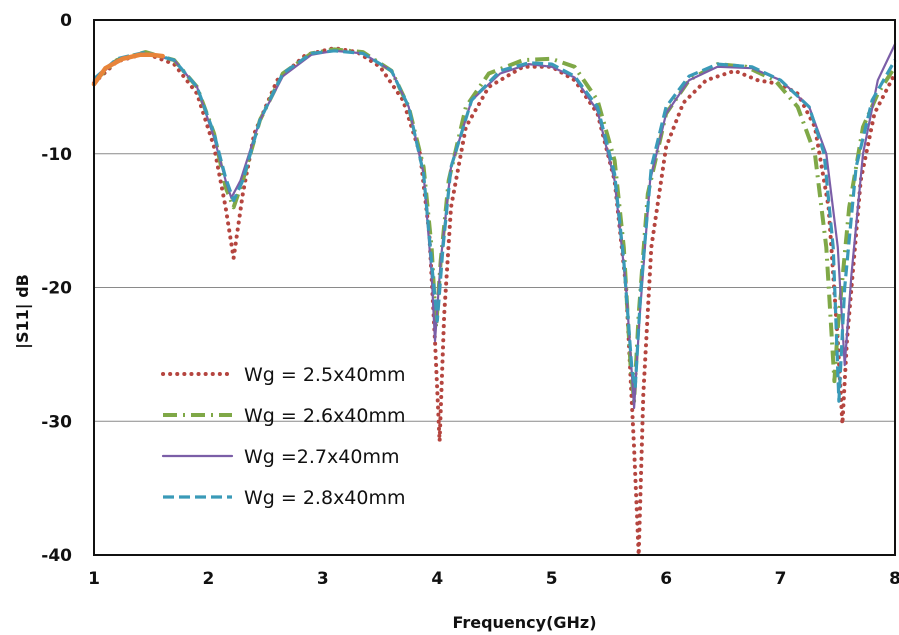 The width and height of the screenshot is (899, 635). Describe the element at coordinates (781, 579) in the screenshot. I see `x-tick-label: 7` at that location.